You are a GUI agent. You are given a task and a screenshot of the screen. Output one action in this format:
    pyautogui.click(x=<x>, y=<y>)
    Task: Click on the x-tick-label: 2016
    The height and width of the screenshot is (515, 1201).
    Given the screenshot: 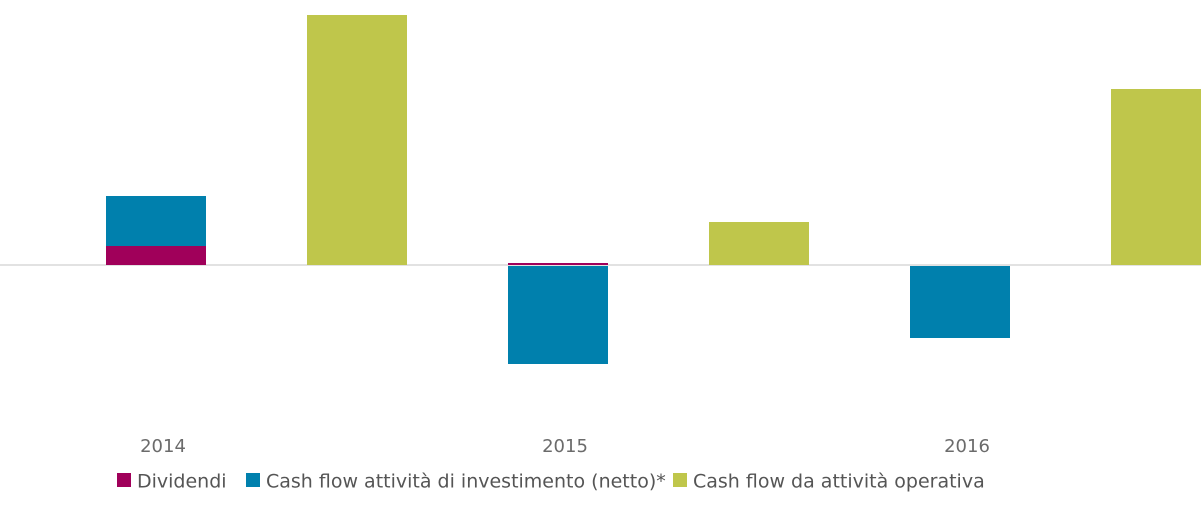 What is the action you would take?
    pyautogui.click(x=967, y=446)
    